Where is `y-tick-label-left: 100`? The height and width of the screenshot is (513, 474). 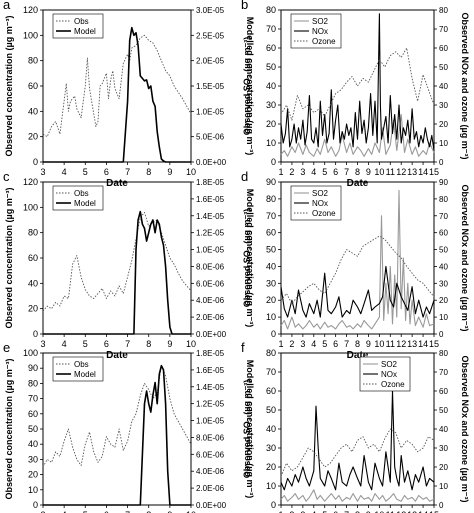
y-tick-label-left: 100 is located at coordinates (30, 207).